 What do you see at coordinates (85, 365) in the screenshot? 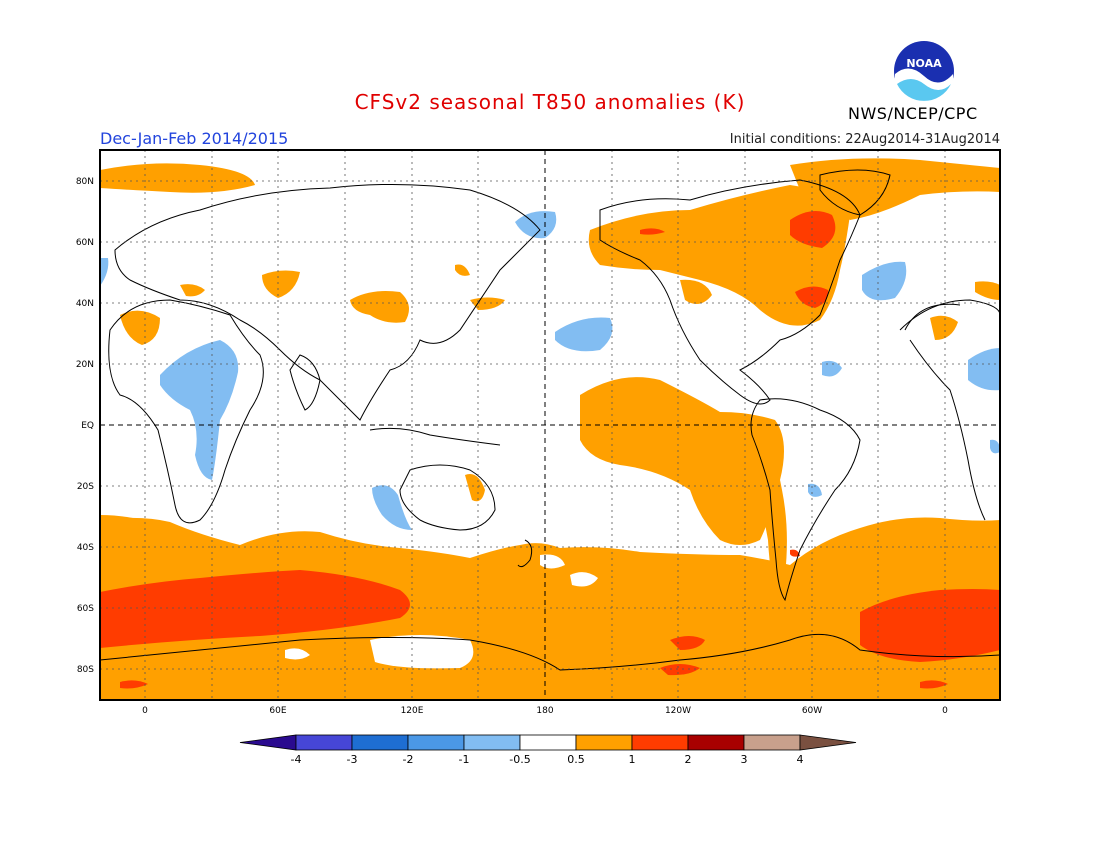
I see `lat-label: 20N` at bounding box center [85, 365].